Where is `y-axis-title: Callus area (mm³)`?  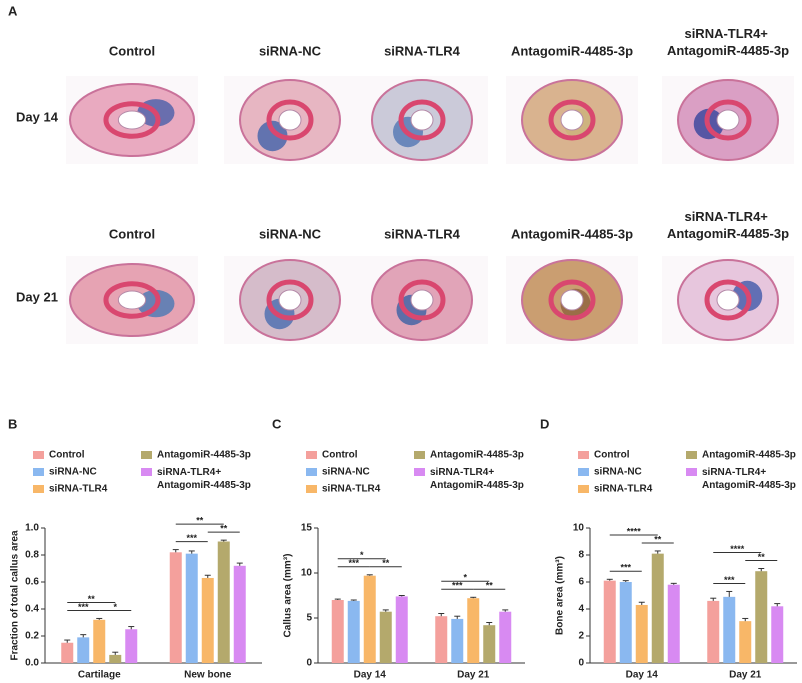
y-axis-title: Callus area (mm³) is located at coordinates (288, 596).